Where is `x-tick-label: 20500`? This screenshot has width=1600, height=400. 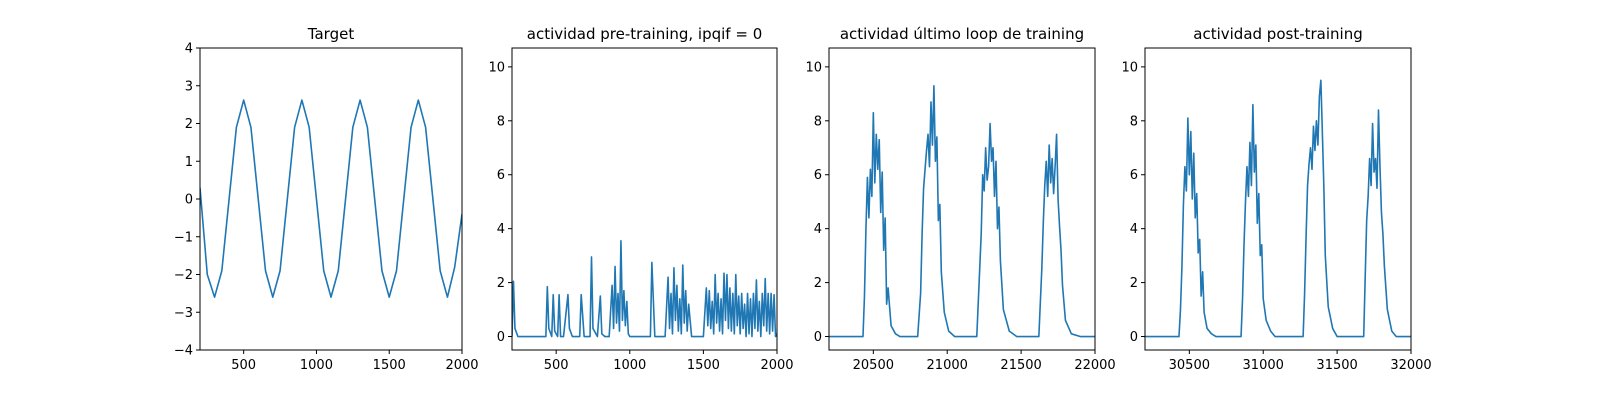 x-tick-label: 20500 is located at coordinates (873, 365).